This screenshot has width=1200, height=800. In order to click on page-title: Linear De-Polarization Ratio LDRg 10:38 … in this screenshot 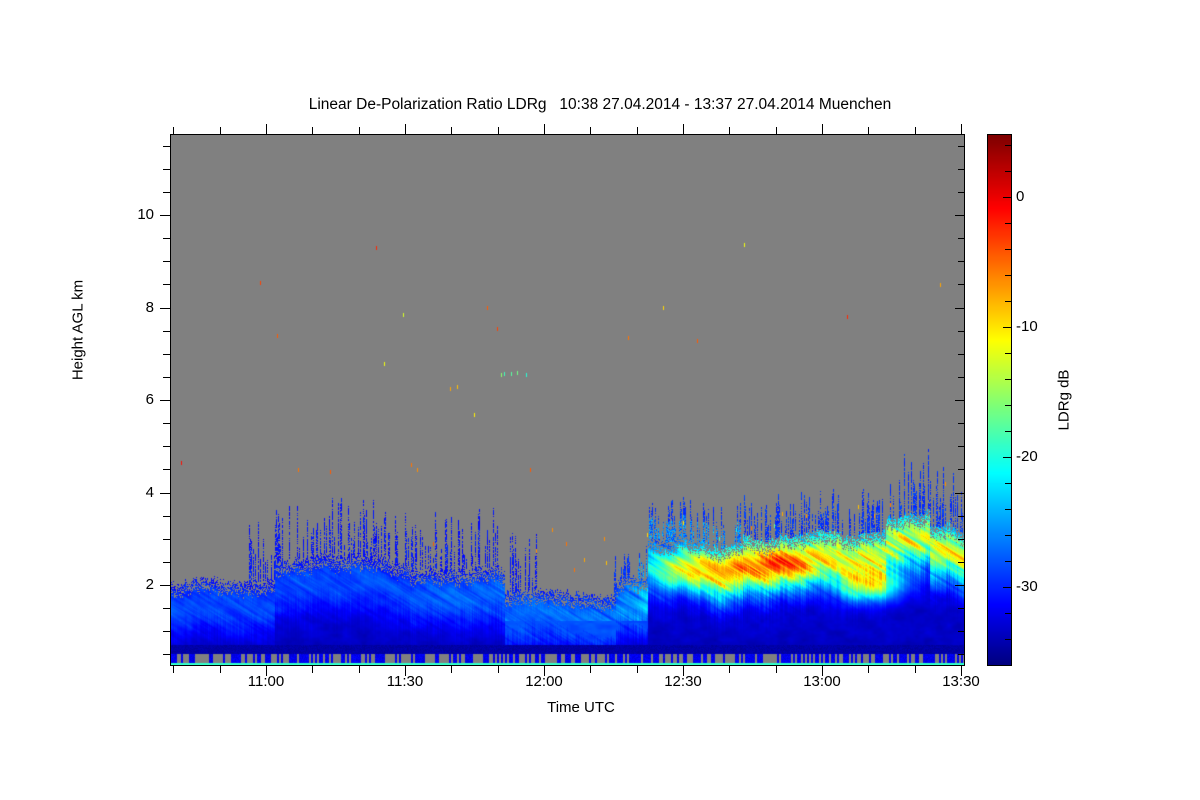, I will do `click(600, 104)`.